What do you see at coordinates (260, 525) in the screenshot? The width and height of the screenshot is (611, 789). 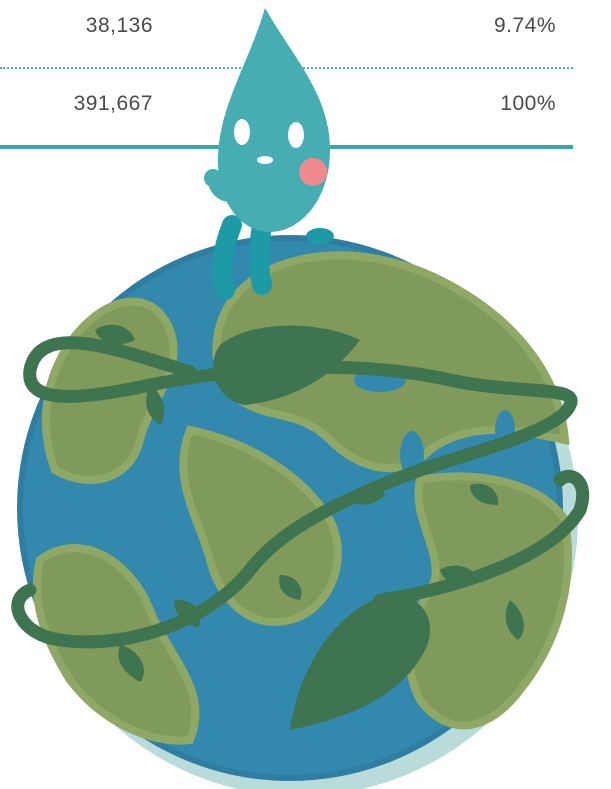 I see `continent-center` at bounding box center [260, 525].